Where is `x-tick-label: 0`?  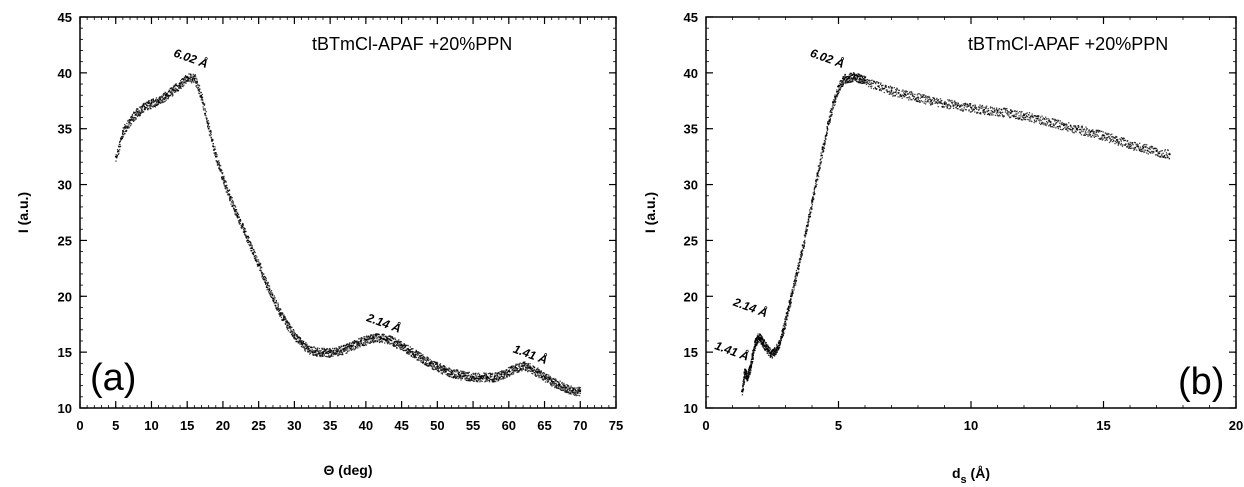
x-tick-label: 0 is located at coordinates (705, 425).